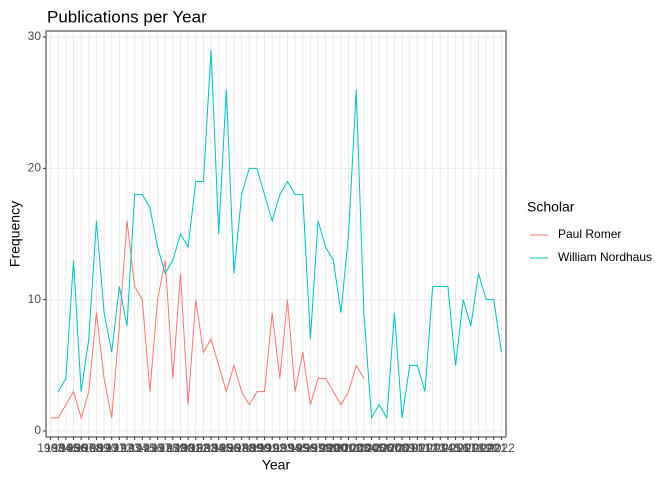 Image resolution: width=672 pixels, height=485 pixels. I want to click on legend-label: Paul Romer, so click(589, 234).